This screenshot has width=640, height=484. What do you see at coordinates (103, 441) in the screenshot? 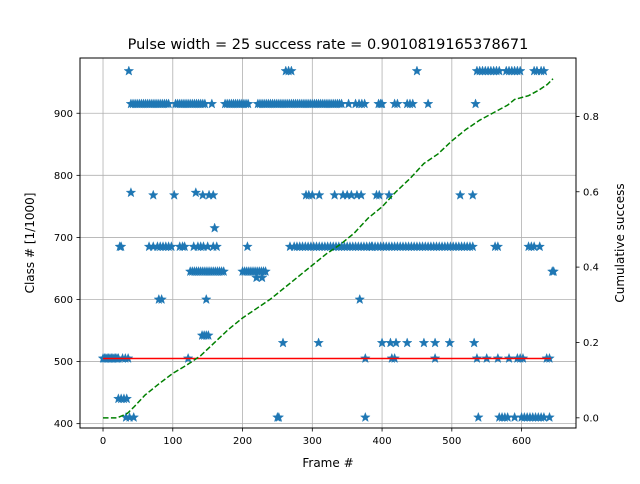
I see `x-tick-label: 0` at bounding box center [103, 441].